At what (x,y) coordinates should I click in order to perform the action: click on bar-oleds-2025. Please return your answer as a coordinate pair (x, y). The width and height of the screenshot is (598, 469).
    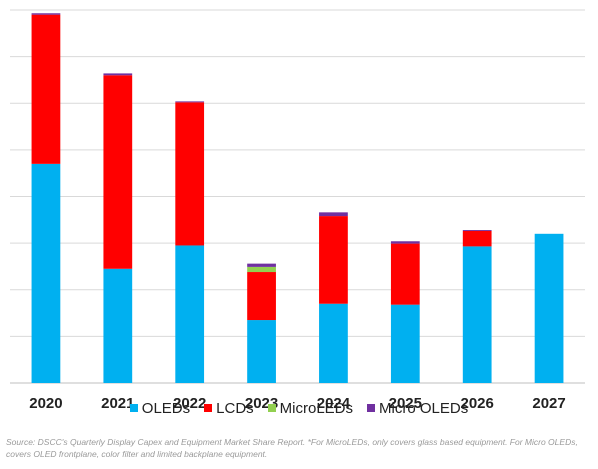
    Looking at the image, I should click on (405, 343).